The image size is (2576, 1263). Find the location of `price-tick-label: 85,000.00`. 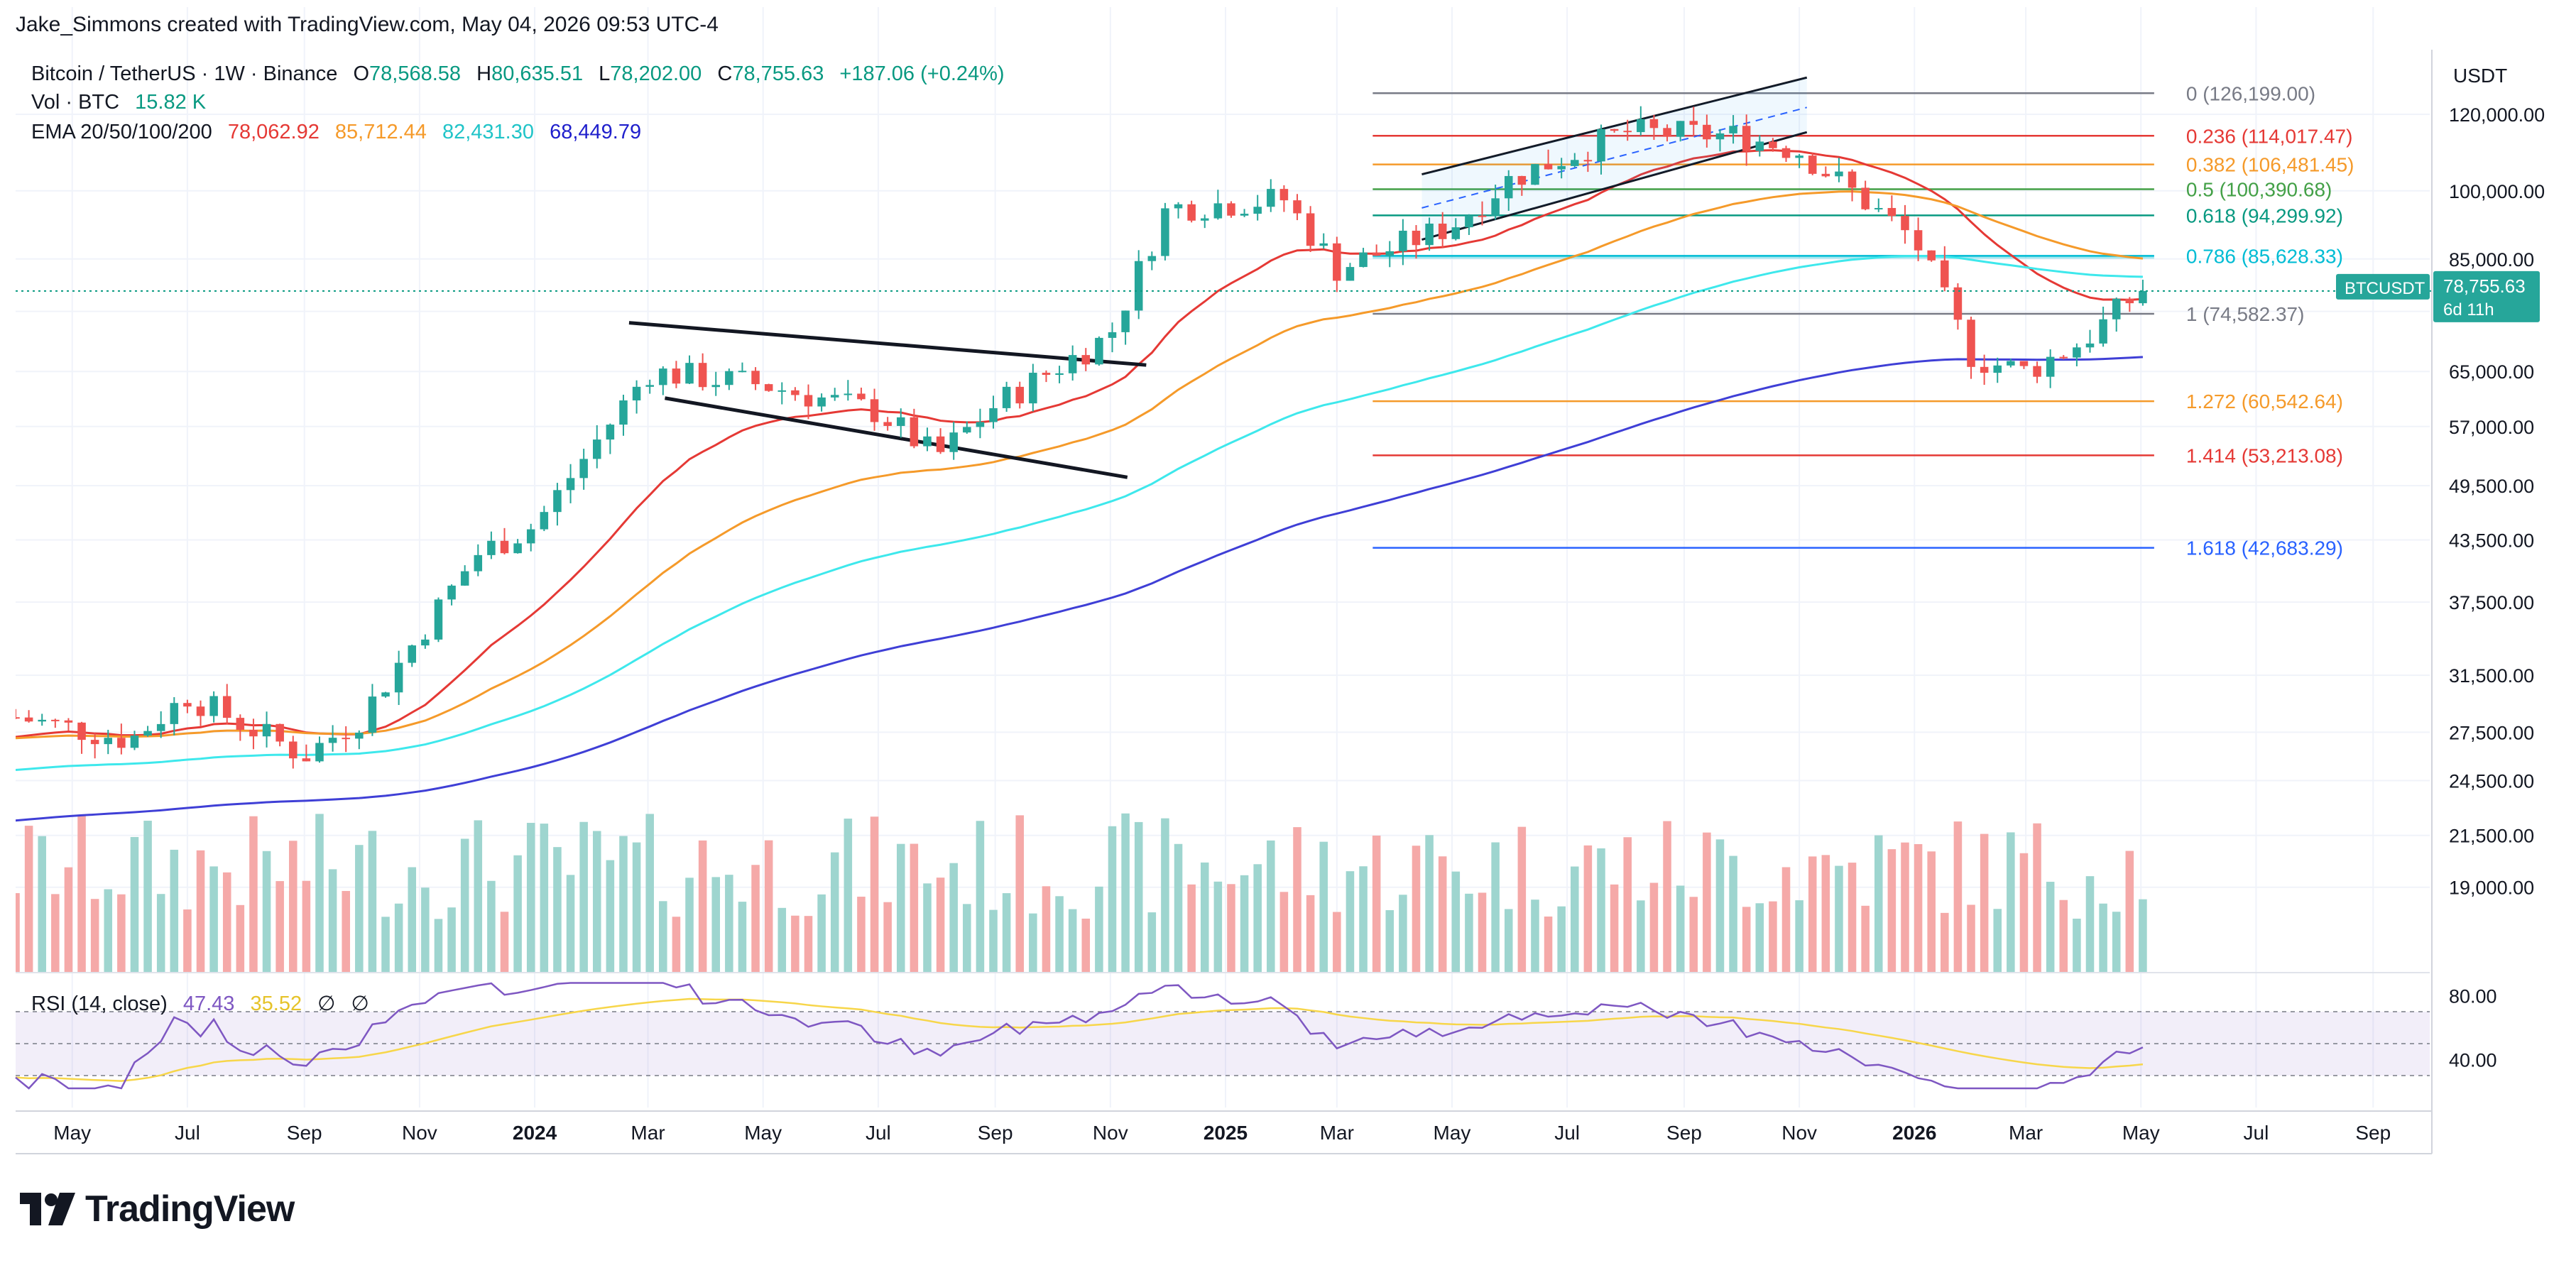

price-tick-label: 85,000.00 is located at coordinates (2491, 259).